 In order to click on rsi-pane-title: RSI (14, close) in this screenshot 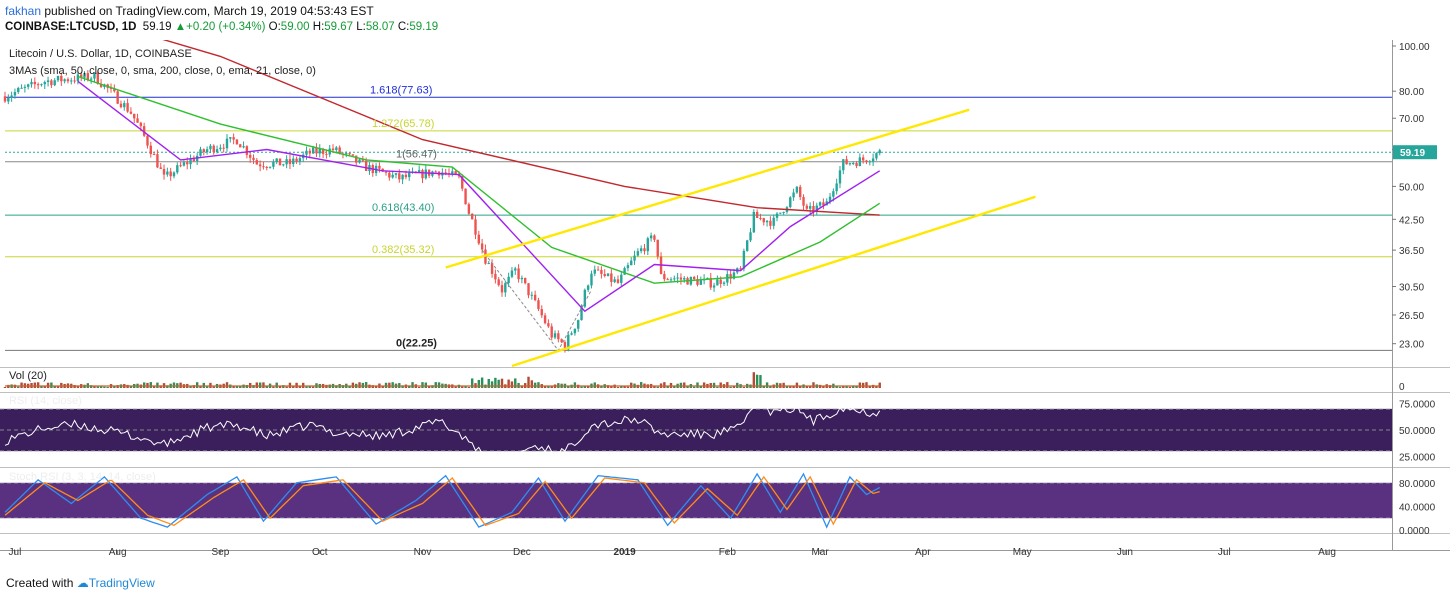, I will do `click(45, 401)`.